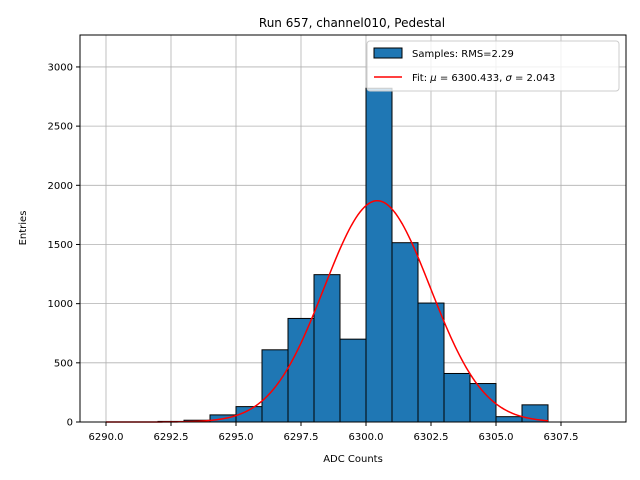 This screenshot has width=640, height=480. I want to click on legend-box, so click(493, 66).